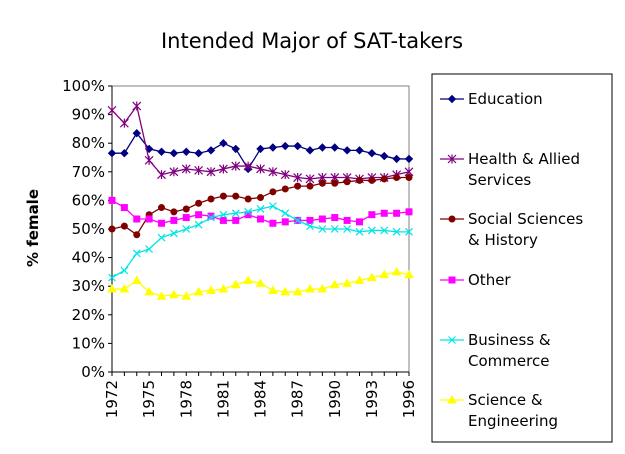 Image resolution: width=625 pixels, height=454 pixels. Describe the element at coordinates (511, 229) in the screenshot. I see `legend-entry: Social Sciences & History` at that location.